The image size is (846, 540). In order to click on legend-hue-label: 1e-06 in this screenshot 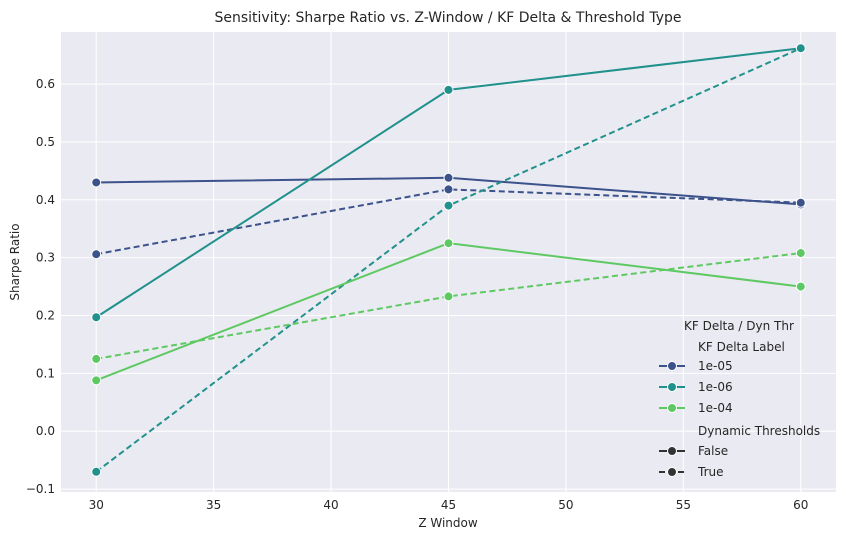, I will do `click(715, 387)`.